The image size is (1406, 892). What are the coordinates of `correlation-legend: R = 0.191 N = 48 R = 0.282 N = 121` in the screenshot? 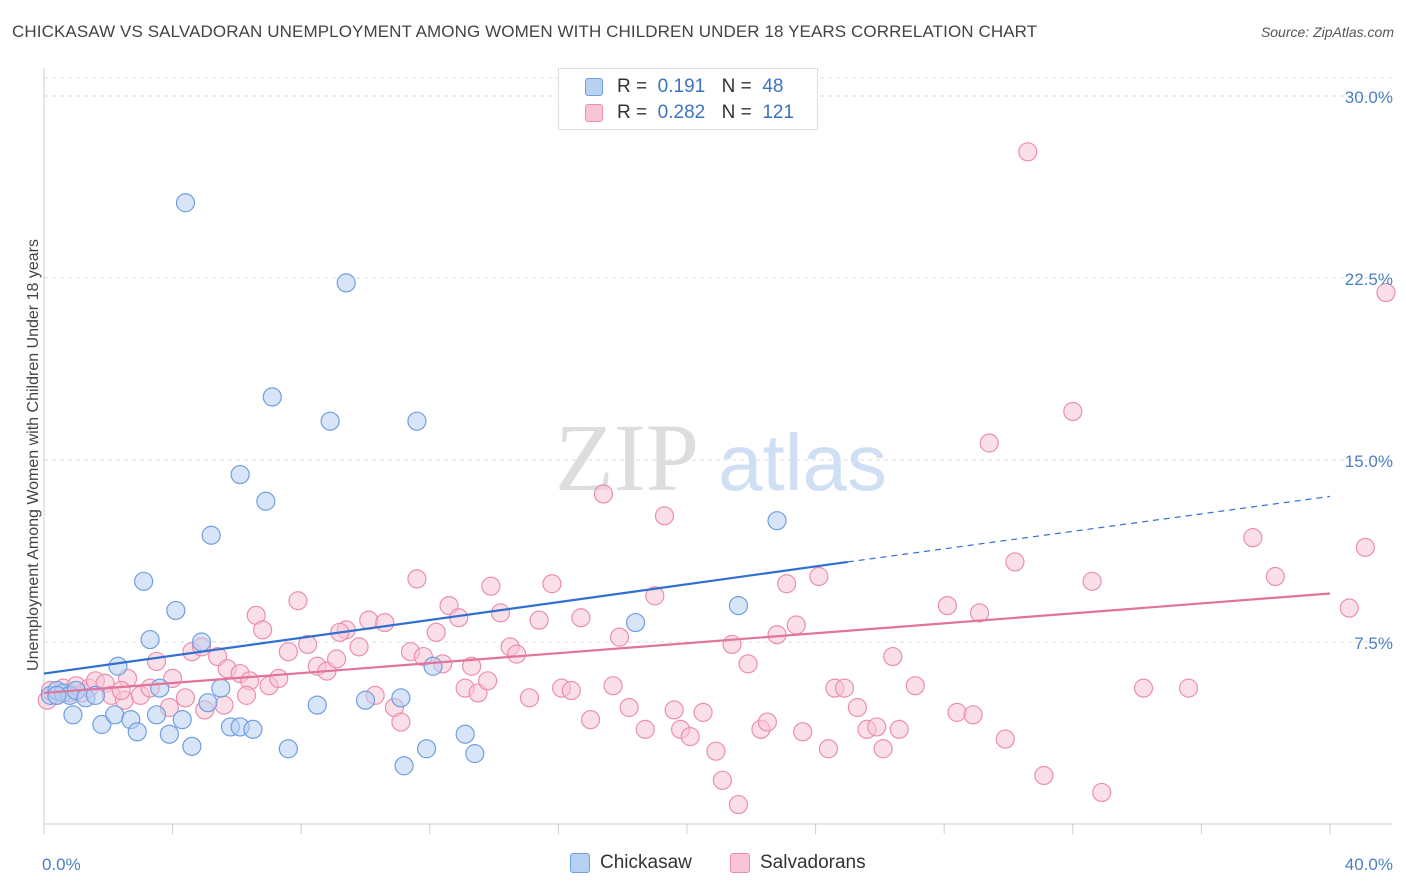 It's located at (688, 99).